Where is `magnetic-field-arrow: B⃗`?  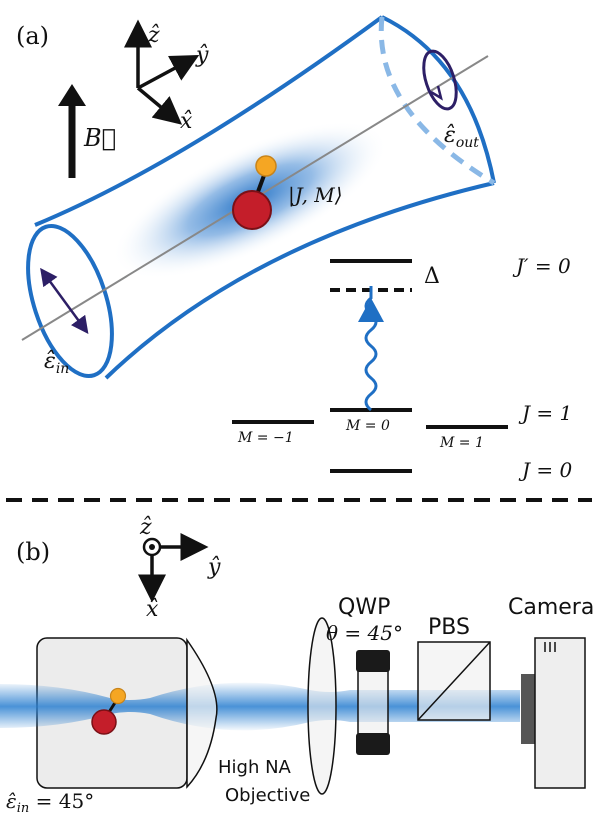
magnetic-field-arrow: B⃗ is located at coordinates (87, 131).